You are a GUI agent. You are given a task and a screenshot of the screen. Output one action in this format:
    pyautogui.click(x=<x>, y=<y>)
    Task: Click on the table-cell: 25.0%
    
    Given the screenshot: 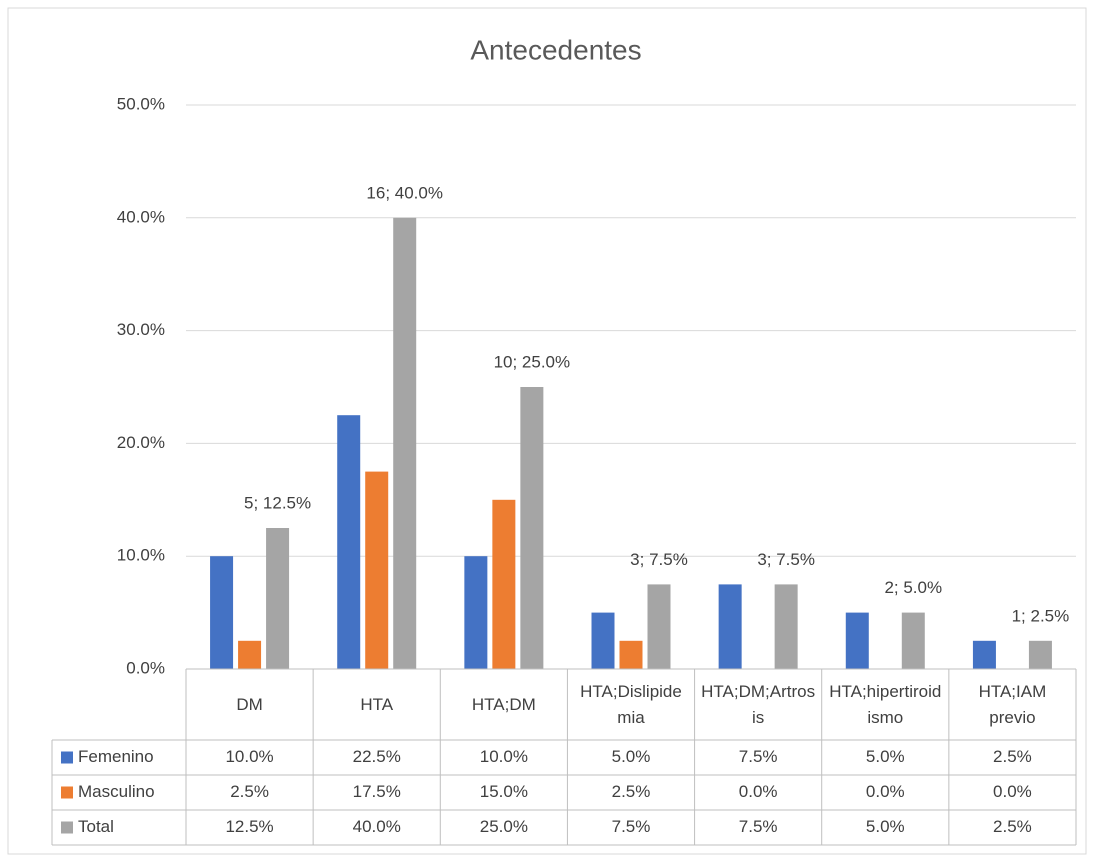 What is the action you would take?
    pyautogui.click(x=504, y=826)
    